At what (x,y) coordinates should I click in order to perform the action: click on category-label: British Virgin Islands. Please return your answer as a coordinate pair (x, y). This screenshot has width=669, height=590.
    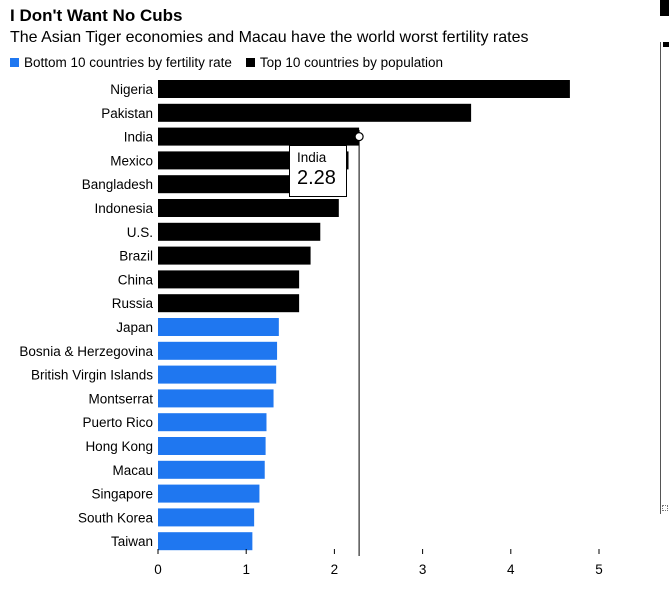
    Looking at the image, I should click on (92, 375).